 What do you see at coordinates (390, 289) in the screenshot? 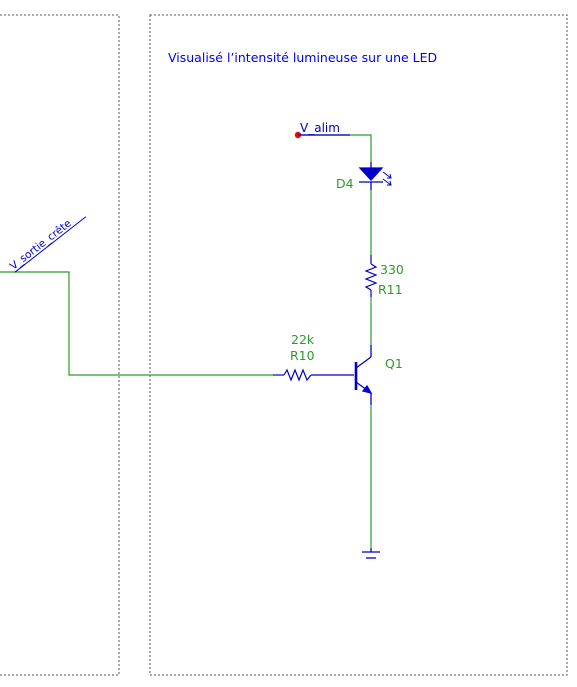
I see `r11-ref-label: R11` at bounding box center [390, 289].